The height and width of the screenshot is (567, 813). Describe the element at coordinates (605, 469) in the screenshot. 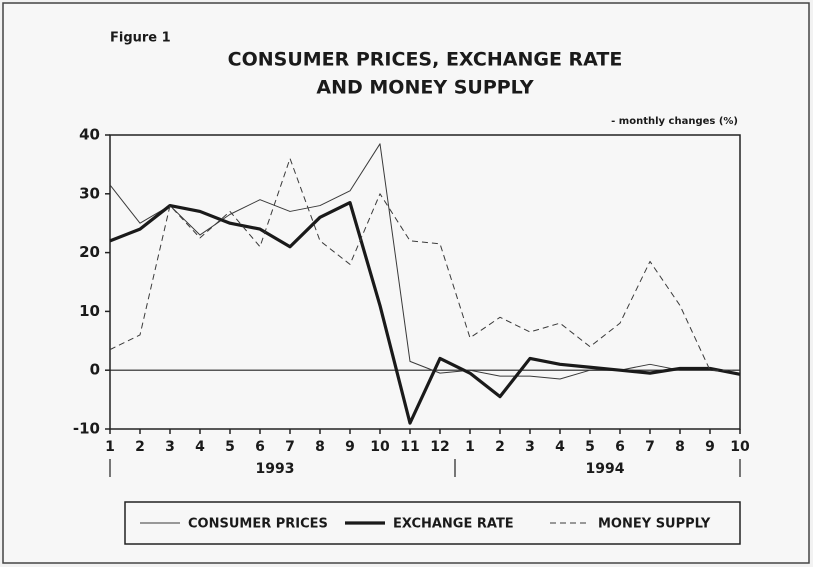

I see `group-label: 1994` at that location.